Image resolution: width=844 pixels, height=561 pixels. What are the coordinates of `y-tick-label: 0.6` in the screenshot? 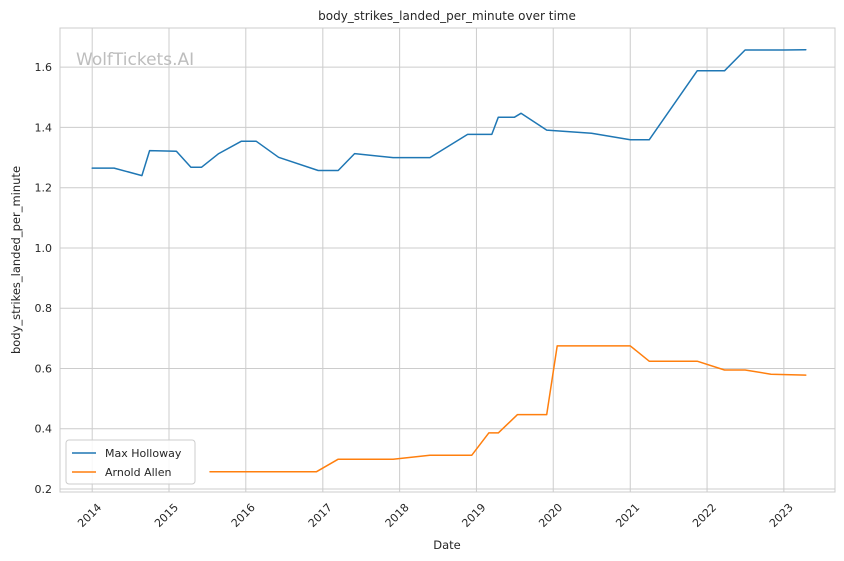 It's located at (44, 368).